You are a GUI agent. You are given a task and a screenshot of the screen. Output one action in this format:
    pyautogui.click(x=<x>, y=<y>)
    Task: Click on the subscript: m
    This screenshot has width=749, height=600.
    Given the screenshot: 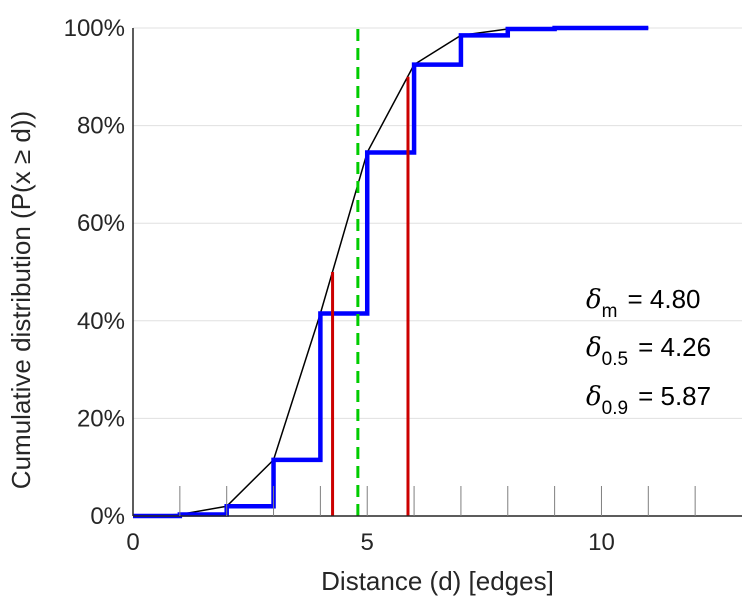 What is the action you would take?
    pyautogui.click(x=610, y=311)
    